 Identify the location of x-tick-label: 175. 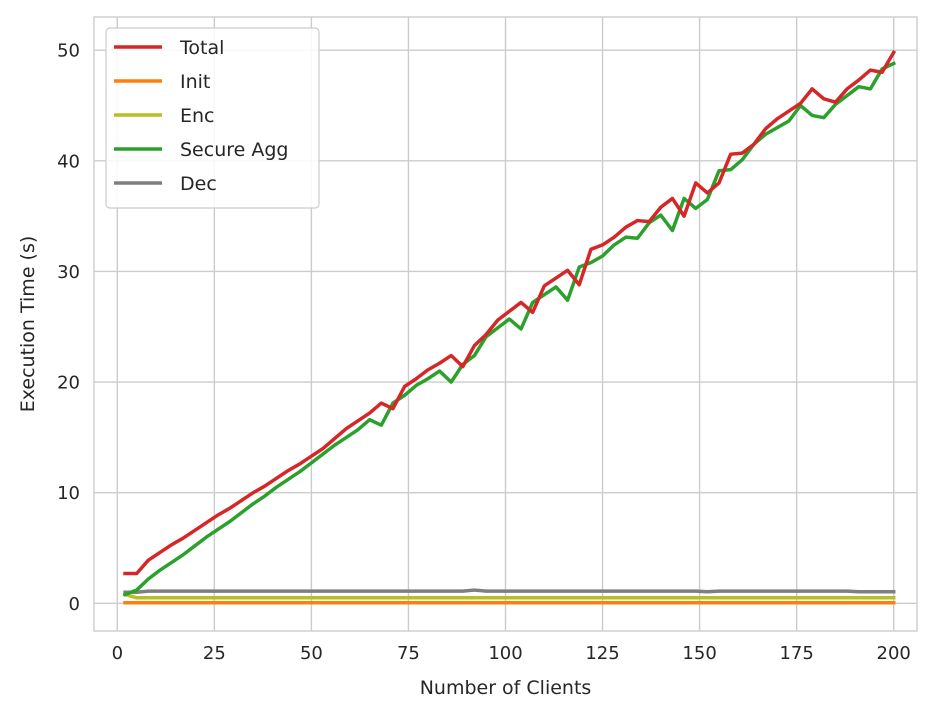
(796, 653).